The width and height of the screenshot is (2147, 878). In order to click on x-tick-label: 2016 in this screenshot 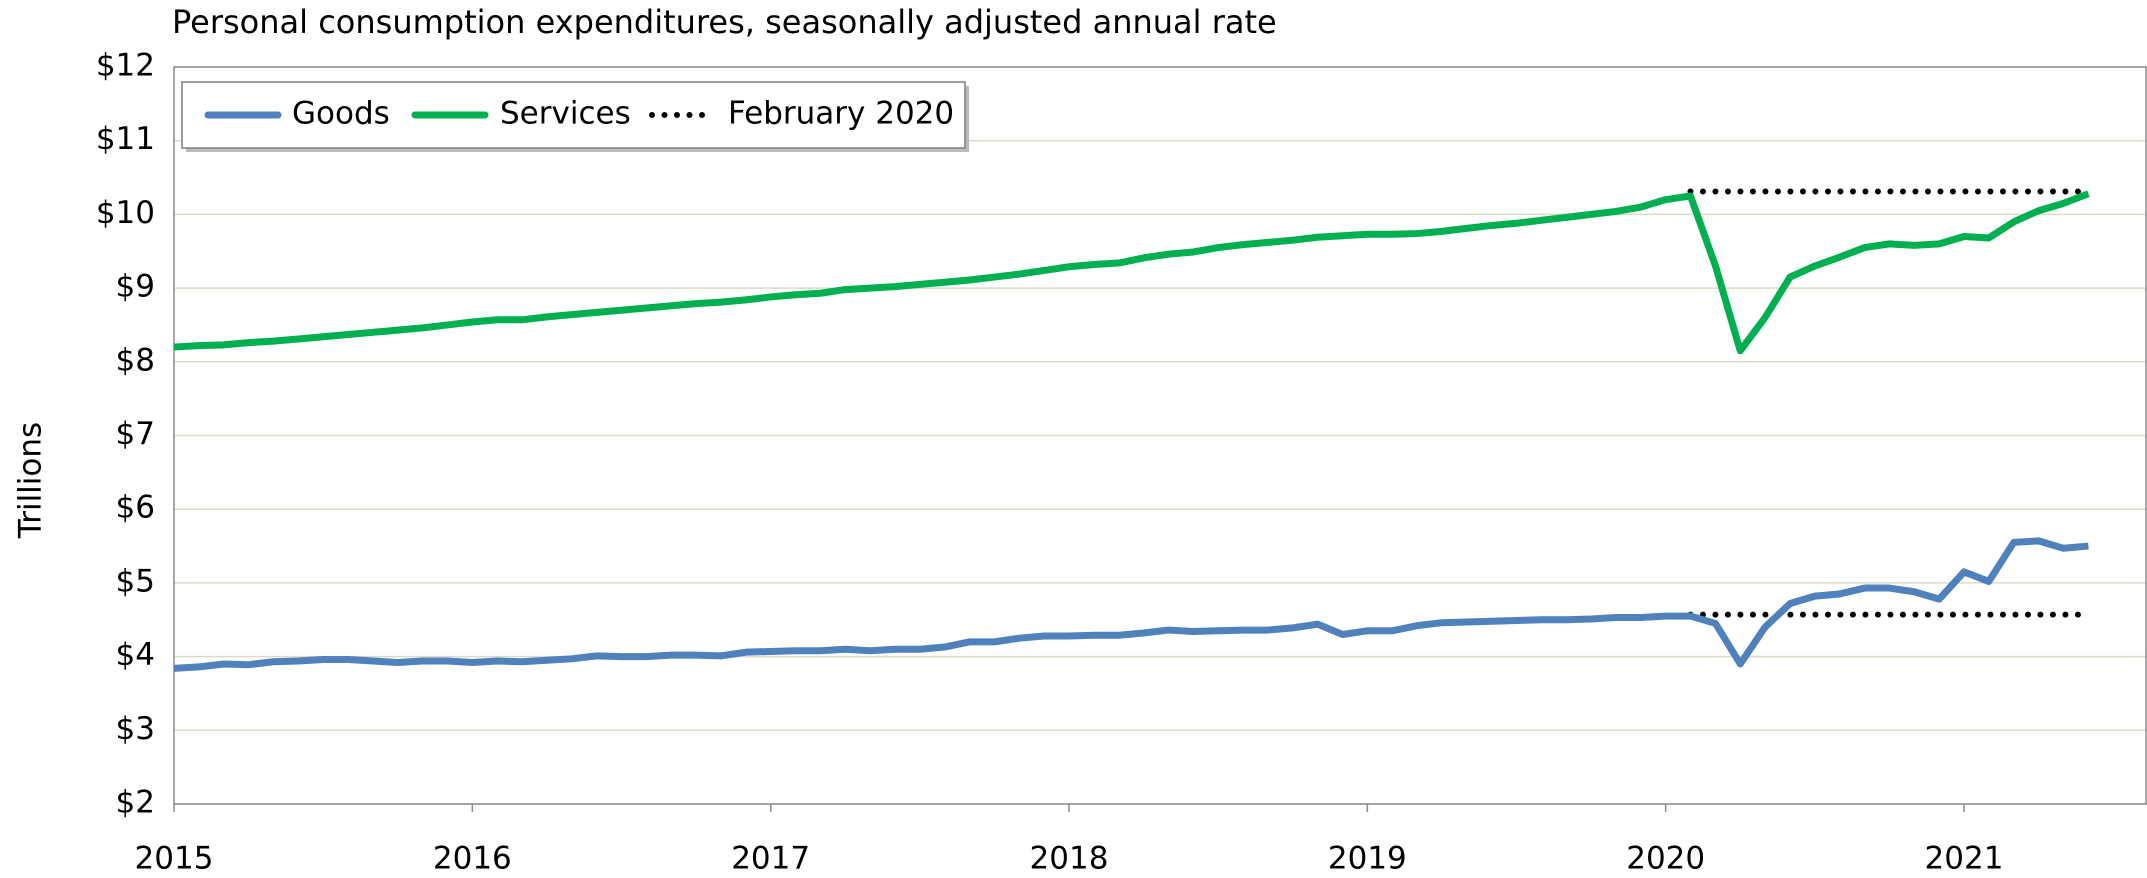, I will do `click(472, 859)`.